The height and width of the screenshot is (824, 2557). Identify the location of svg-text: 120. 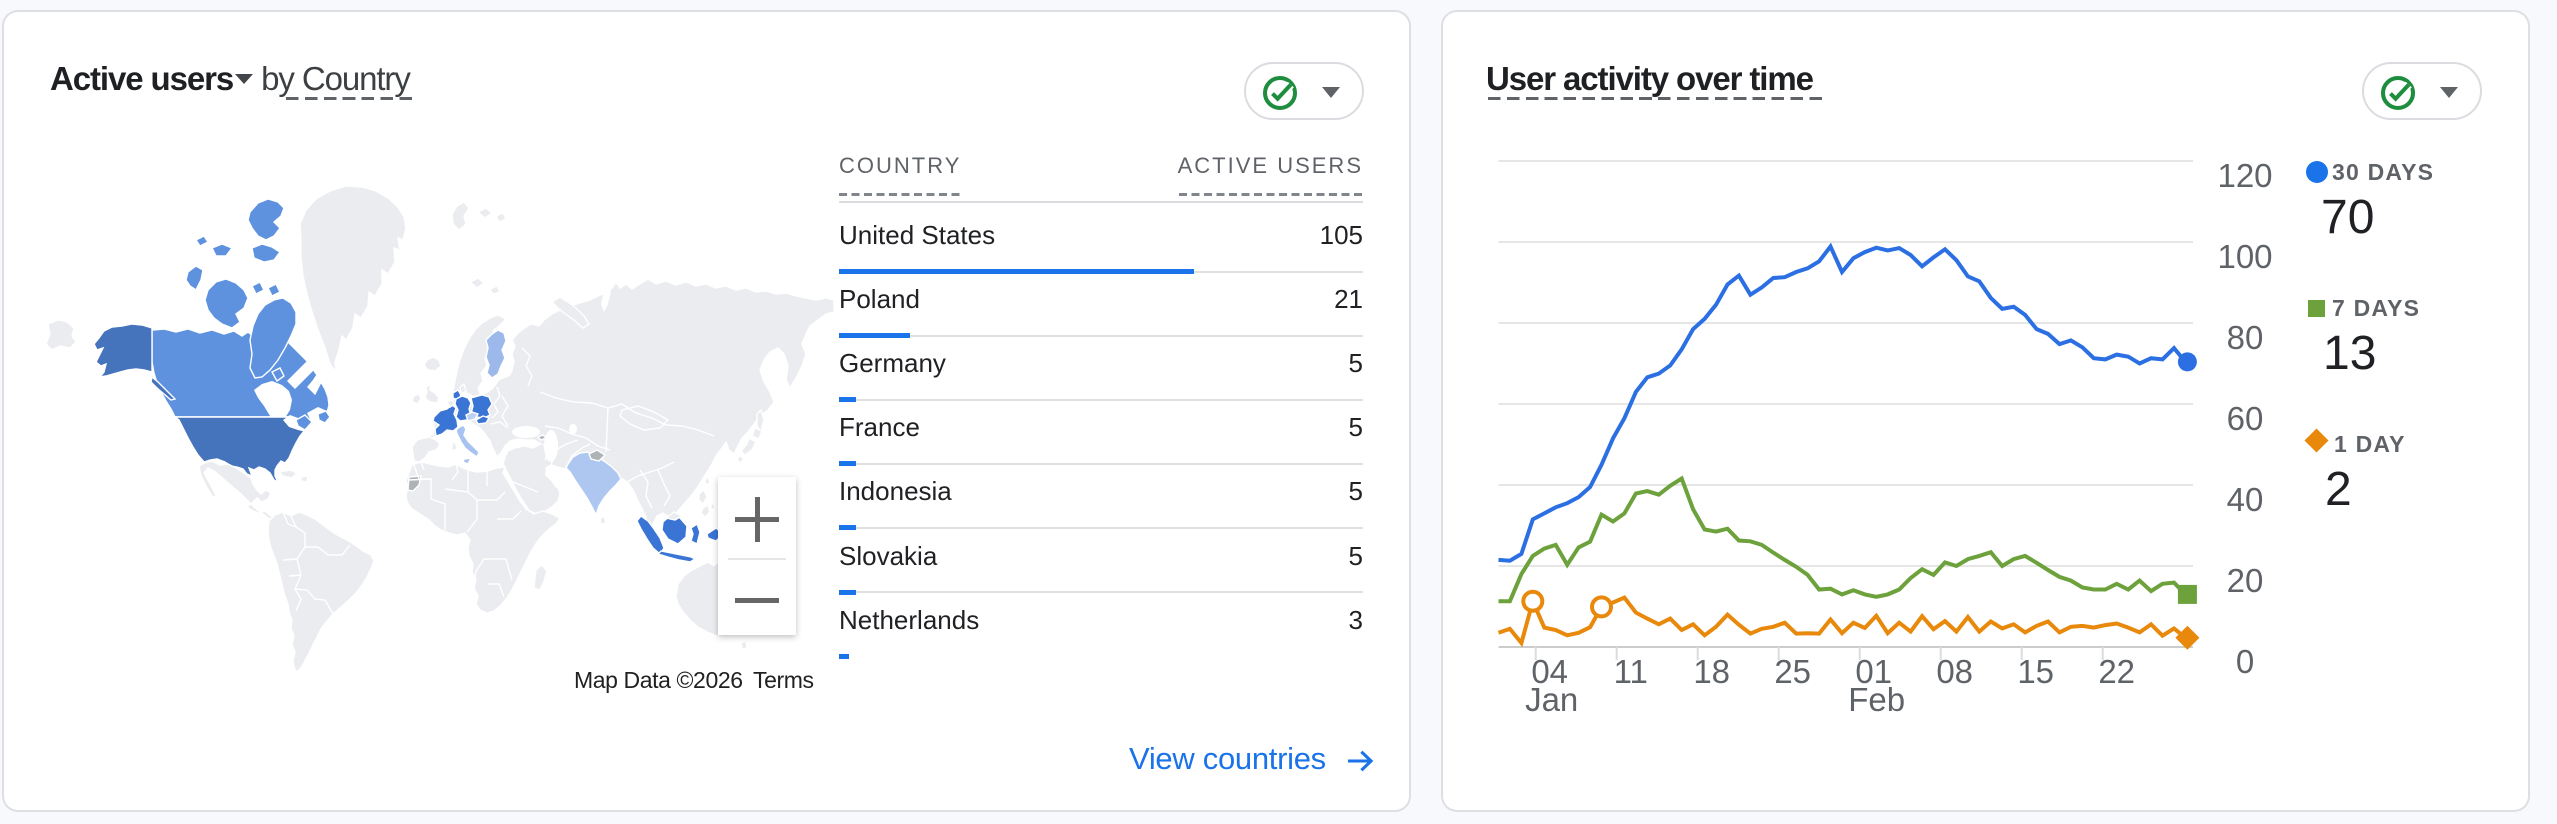
(2244, 175).